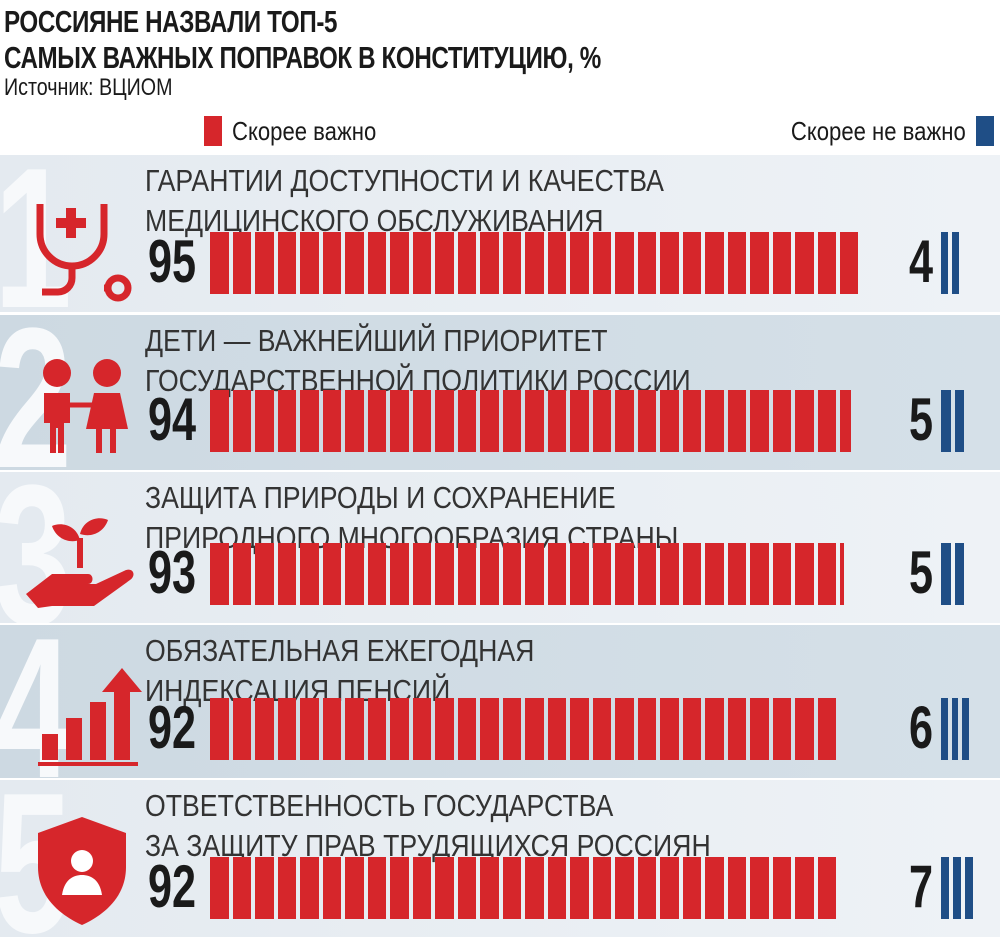 This screenshot has width=1000, height=937. What do you see at coordinates (340, 670) in the screenshot?
I see `category-label: ОБЯЗАТЕЛЬНАЯ ЕЖЕГОДНАЯ ИНДЕКСАЦИЯ ПЕНСИЙ` at bounding box center [340, 670].